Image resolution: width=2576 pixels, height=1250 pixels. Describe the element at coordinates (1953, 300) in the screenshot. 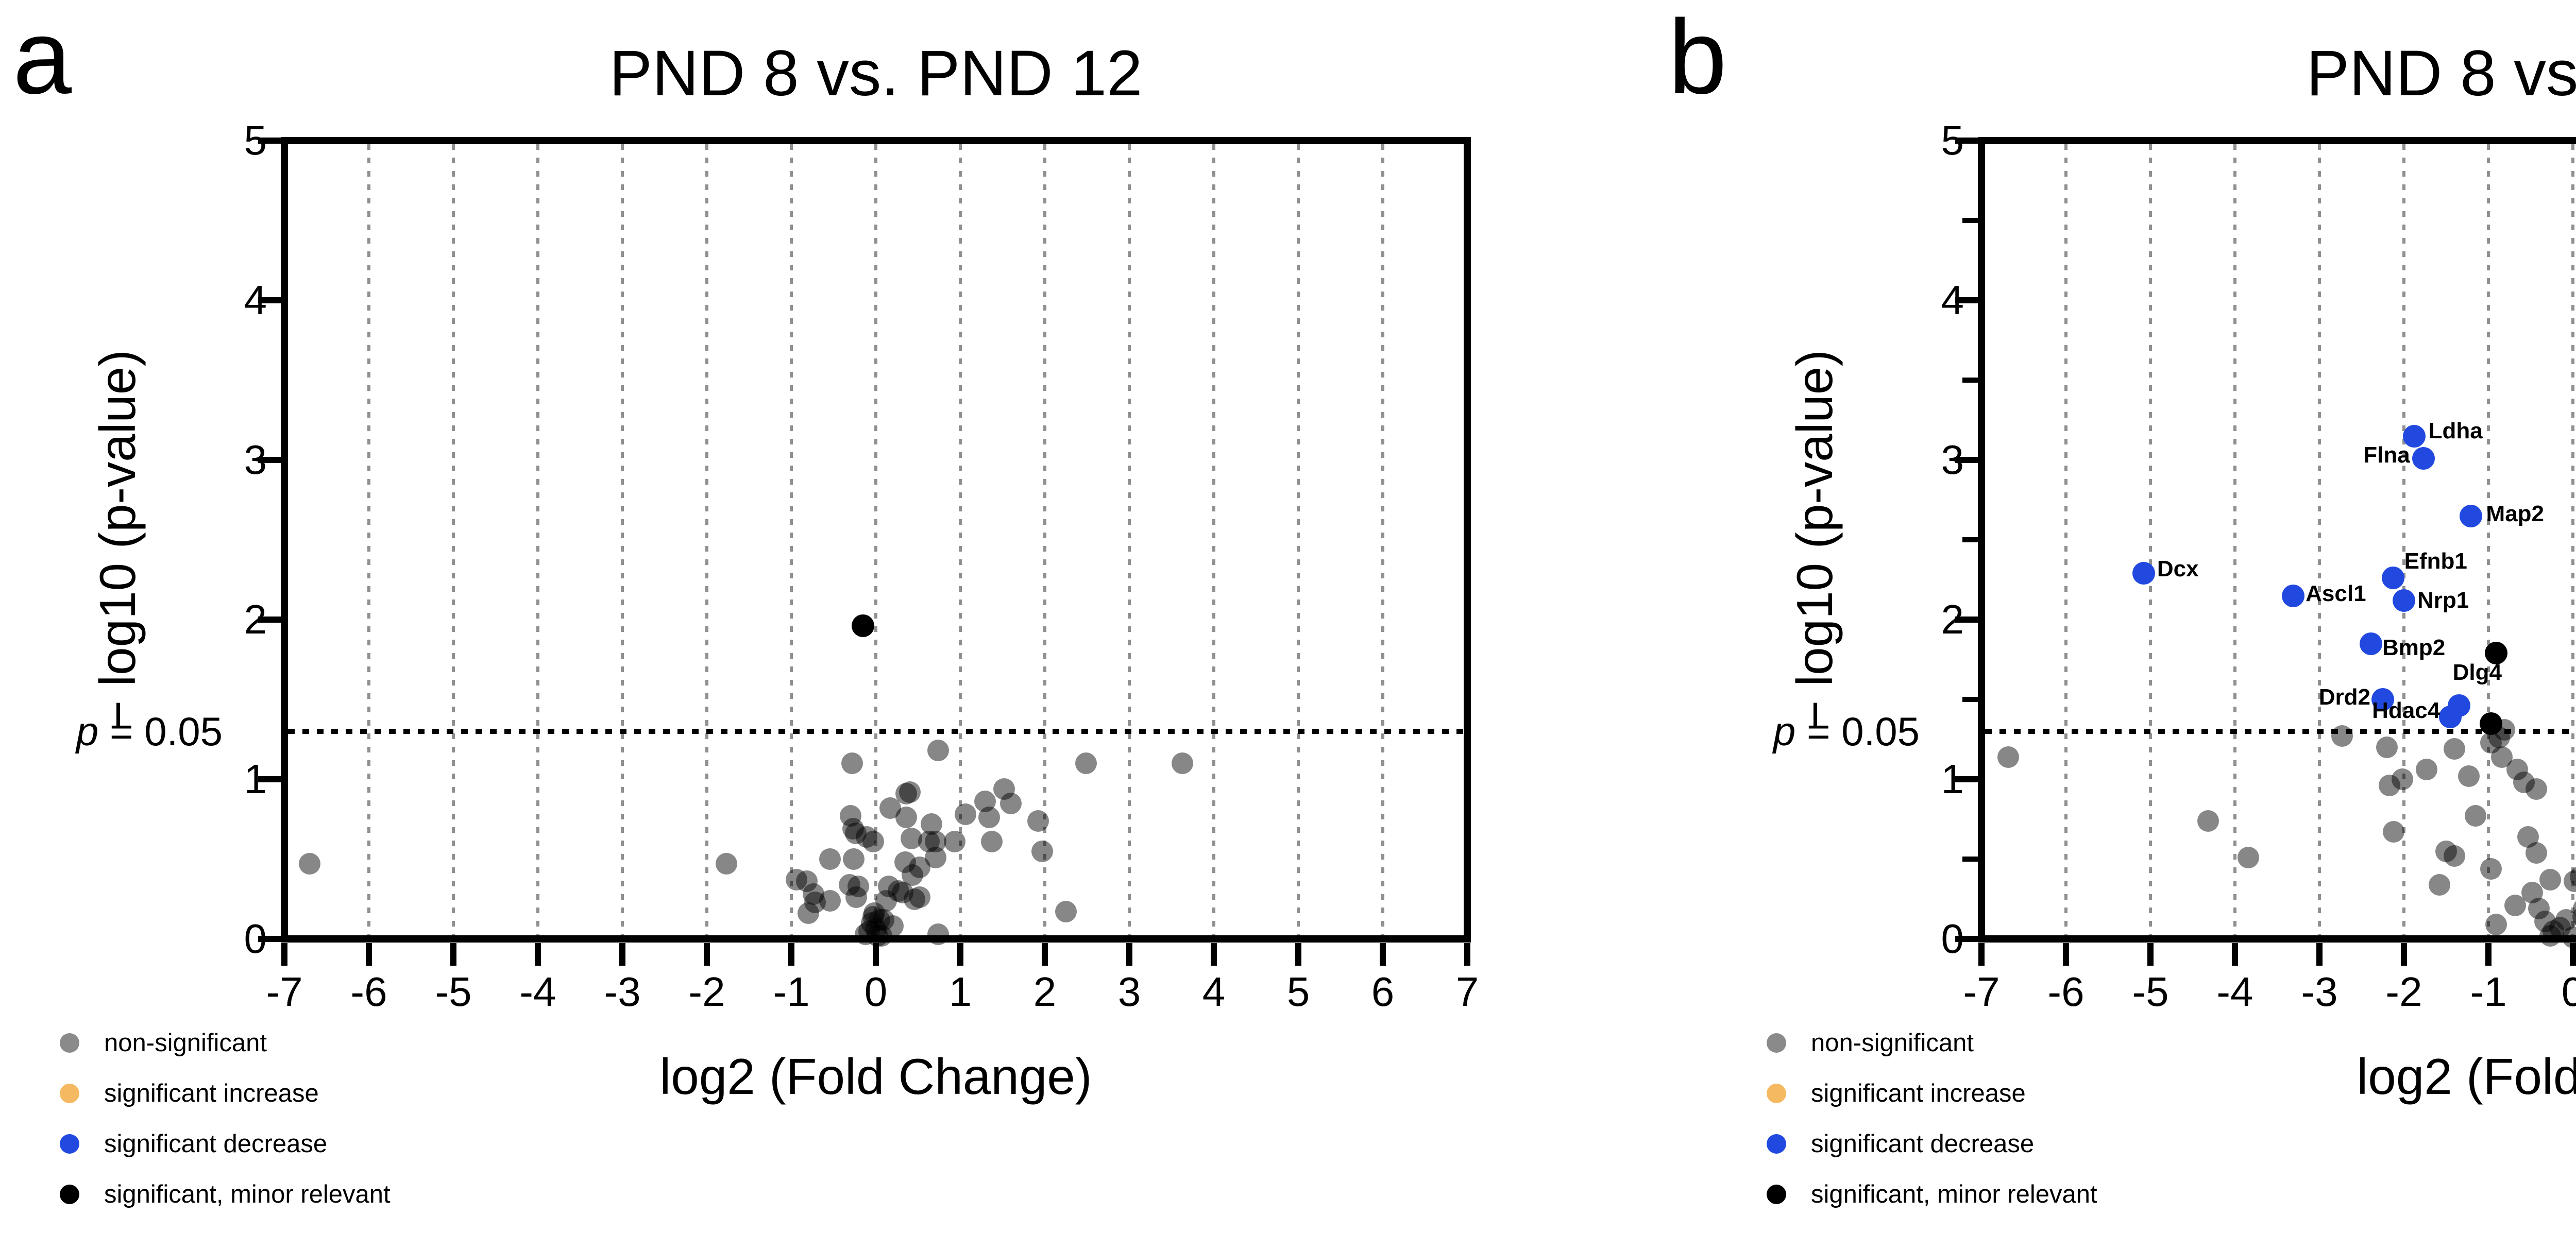

I see `y-tick-label-4: 4` at that location.